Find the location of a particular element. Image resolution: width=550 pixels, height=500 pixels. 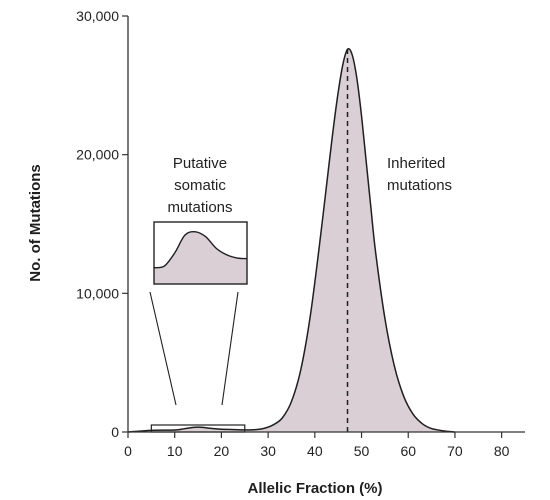

x-tick-label: 70 is located at coordinates (455, 451).